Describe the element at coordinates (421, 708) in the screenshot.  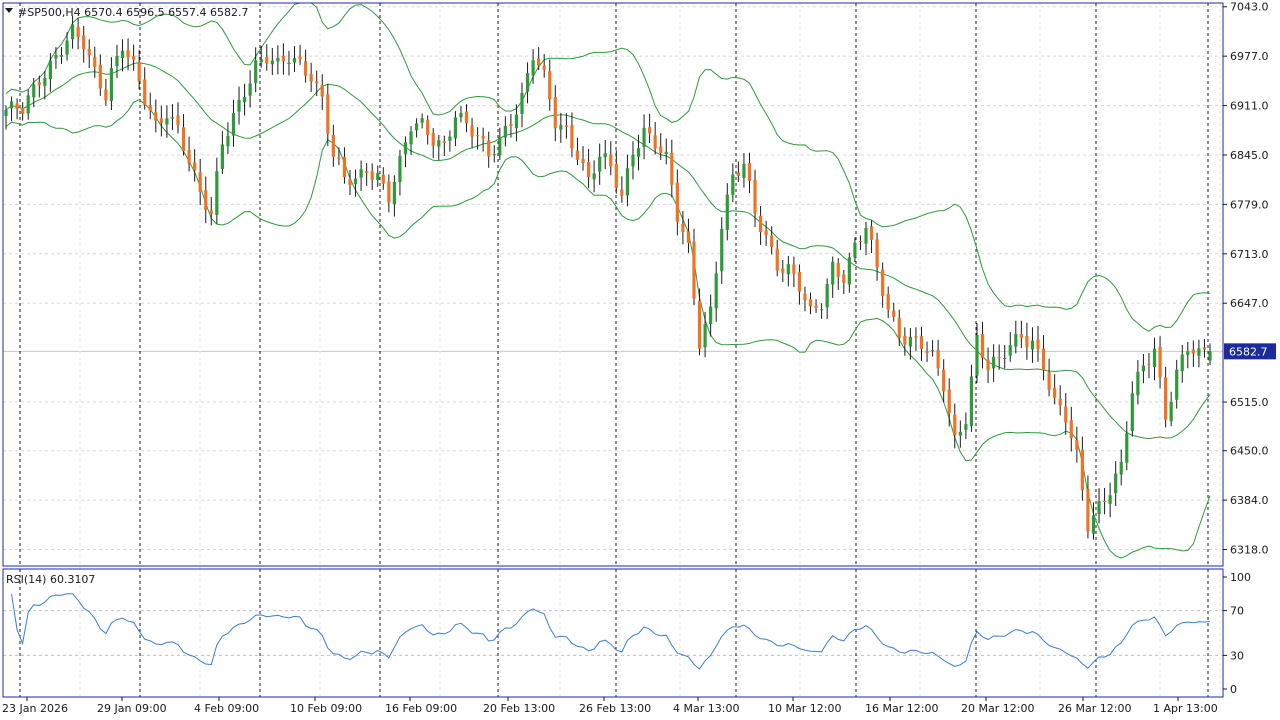
I see `time-tick-label: 16 Feb 09:00` at that location.